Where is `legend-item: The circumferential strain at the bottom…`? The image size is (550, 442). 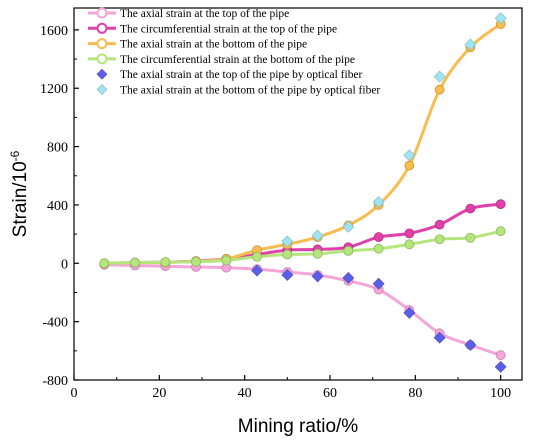
legend-item: The circumferential strain at the bottom… is located at coordinates (221, 59).